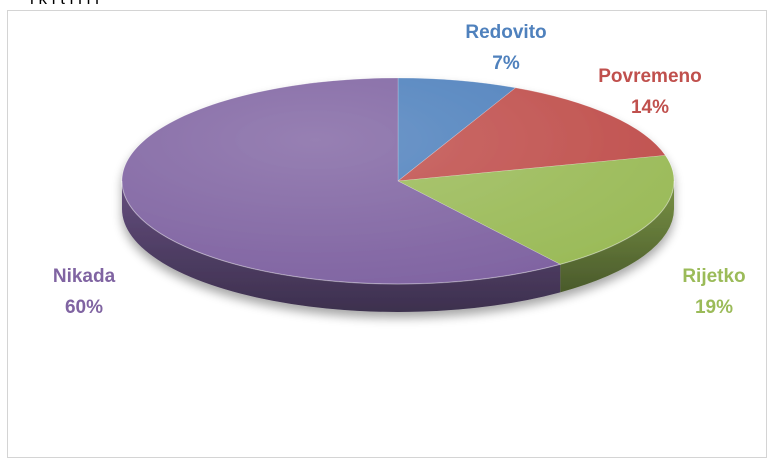 This screenshot has width=776, height=463. I want to click on data-label-category-povremeno: Povremeno, so click(649, 76).